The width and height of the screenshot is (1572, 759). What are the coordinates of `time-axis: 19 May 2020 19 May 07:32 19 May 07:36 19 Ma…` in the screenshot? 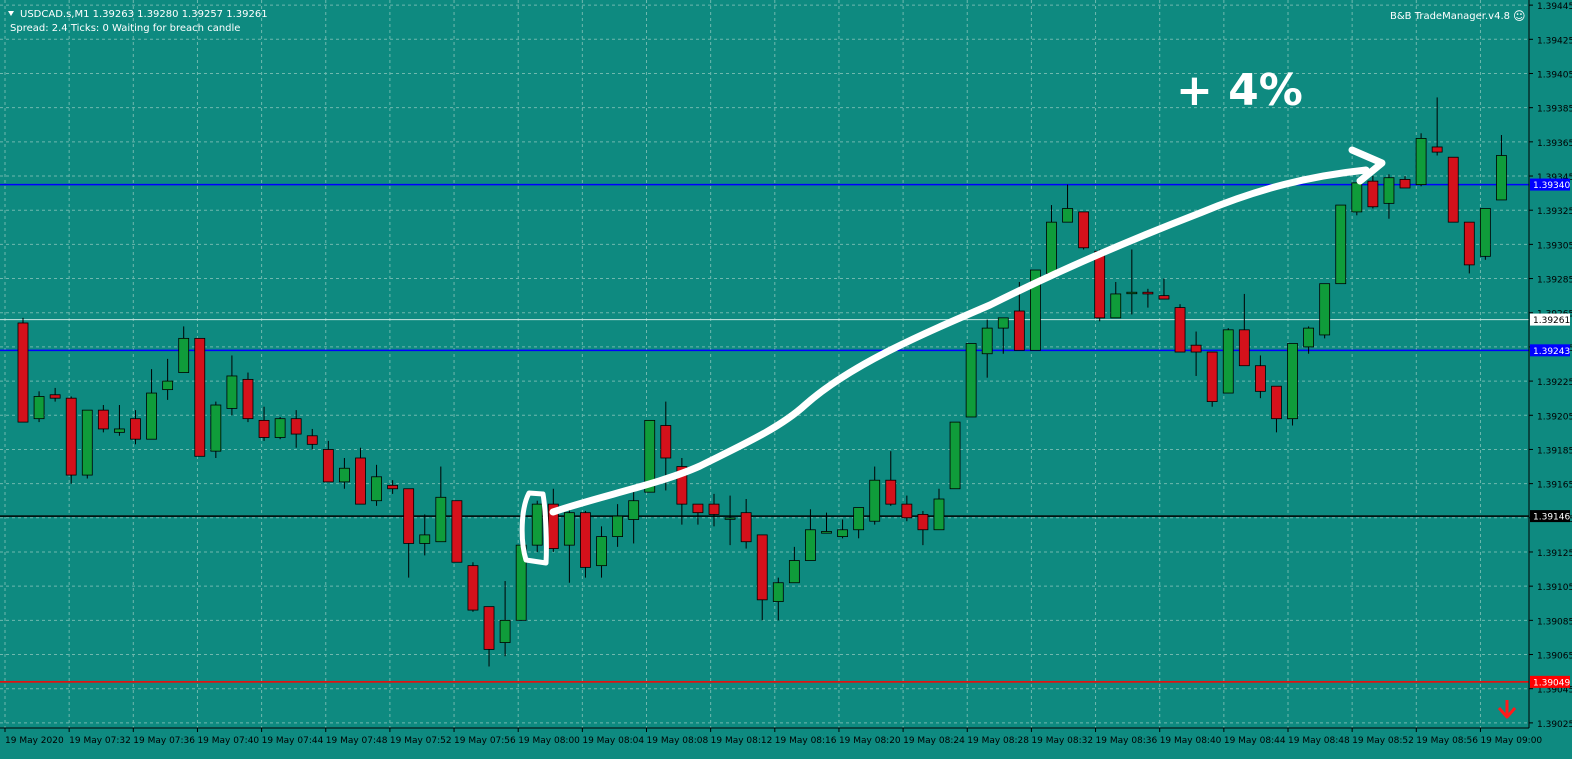 It's located at (773, 737).